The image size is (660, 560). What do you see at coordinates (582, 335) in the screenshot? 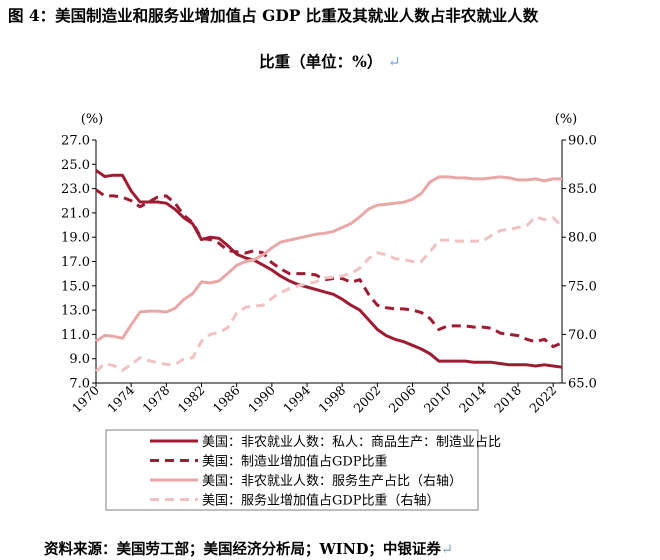
I see `right-axis-tick-label: 70.0` at bounding box center [582, 335].